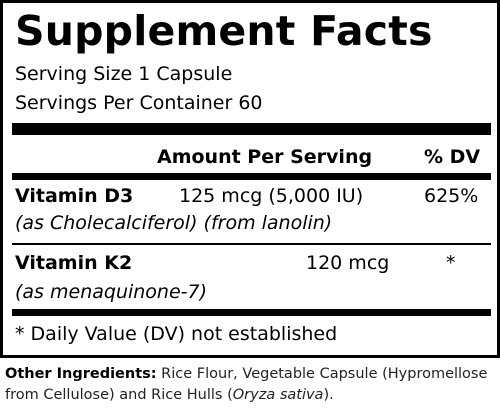 This screenshot has height=412, width=500. I want to click on daily-value-footnote: * Daily Value (DV) not established, so click(176, 334).